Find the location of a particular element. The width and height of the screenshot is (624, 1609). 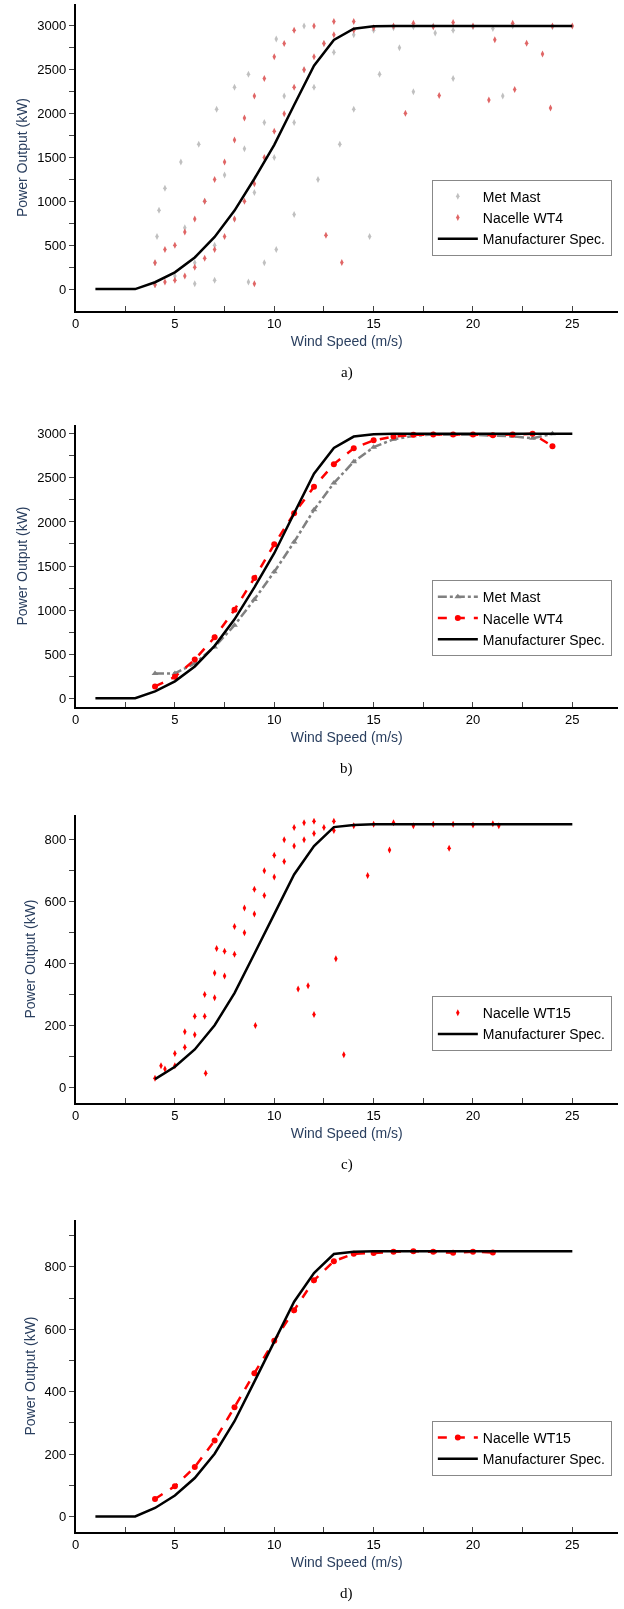

text: d) is located at coordinates (346, 1593).